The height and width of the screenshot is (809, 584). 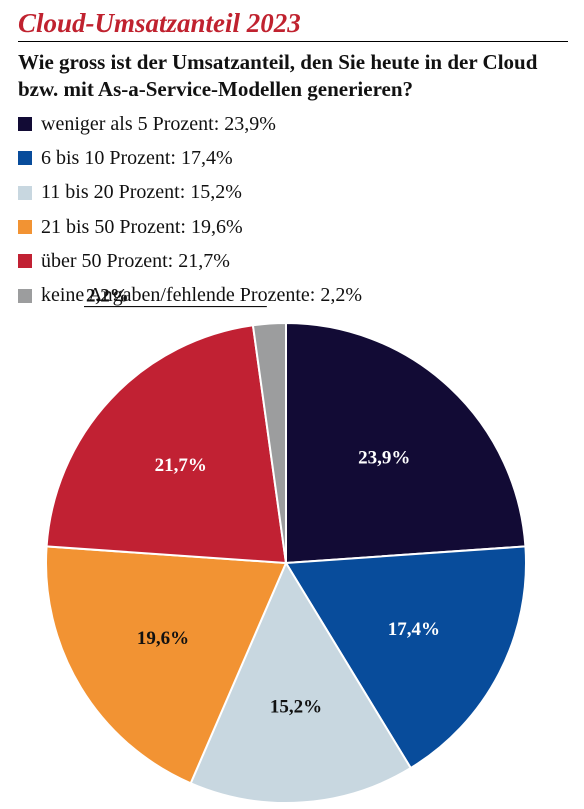 I want to click on legend-item: 6 bis 10 Prozent: 17,4%, so click(x=190, y=158).